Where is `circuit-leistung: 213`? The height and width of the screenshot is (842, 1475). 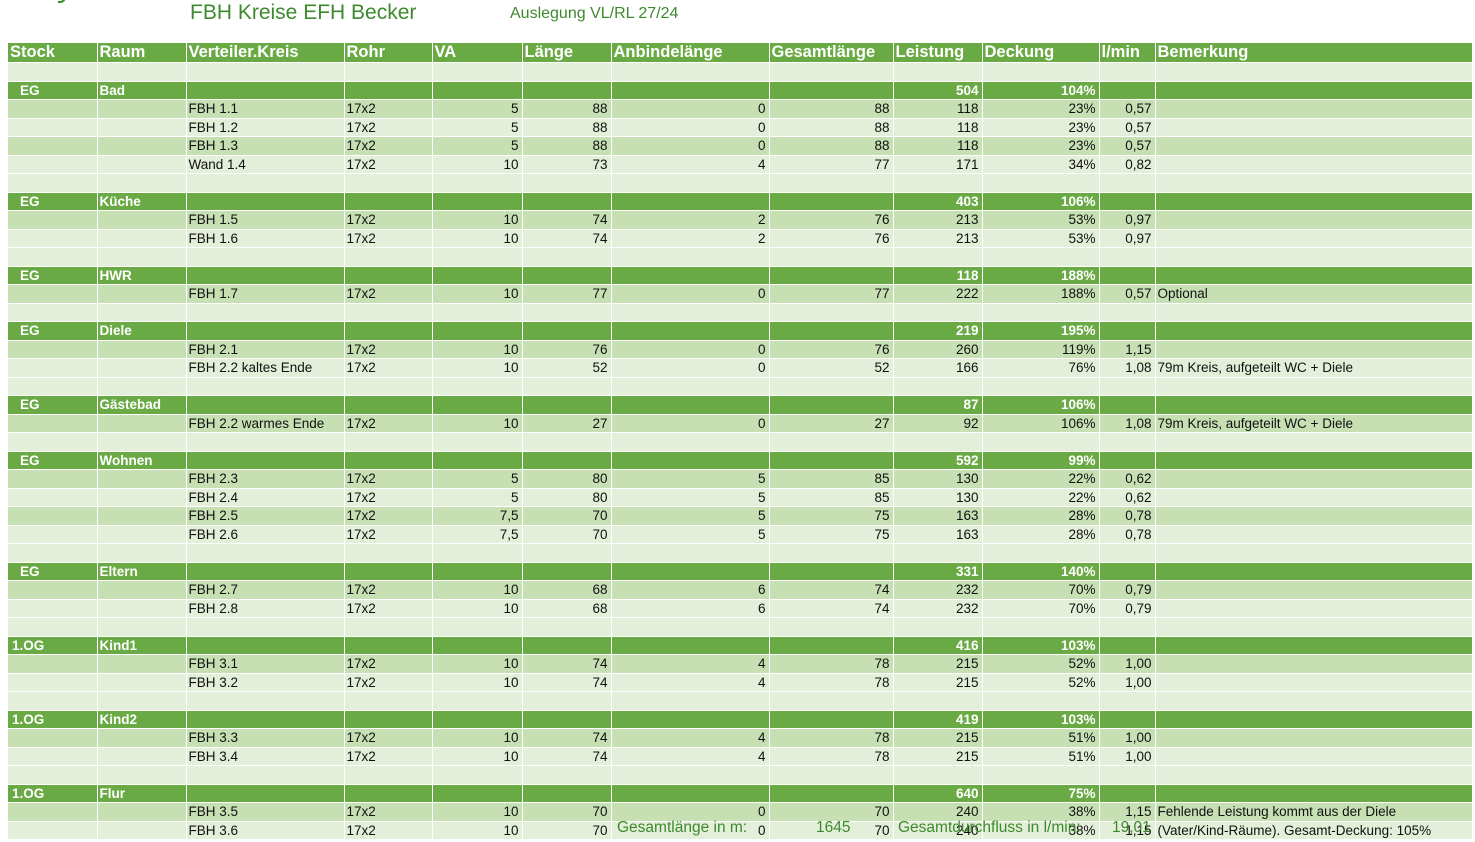 circuit-leistung: 213 is located at coordinates (938, 238).